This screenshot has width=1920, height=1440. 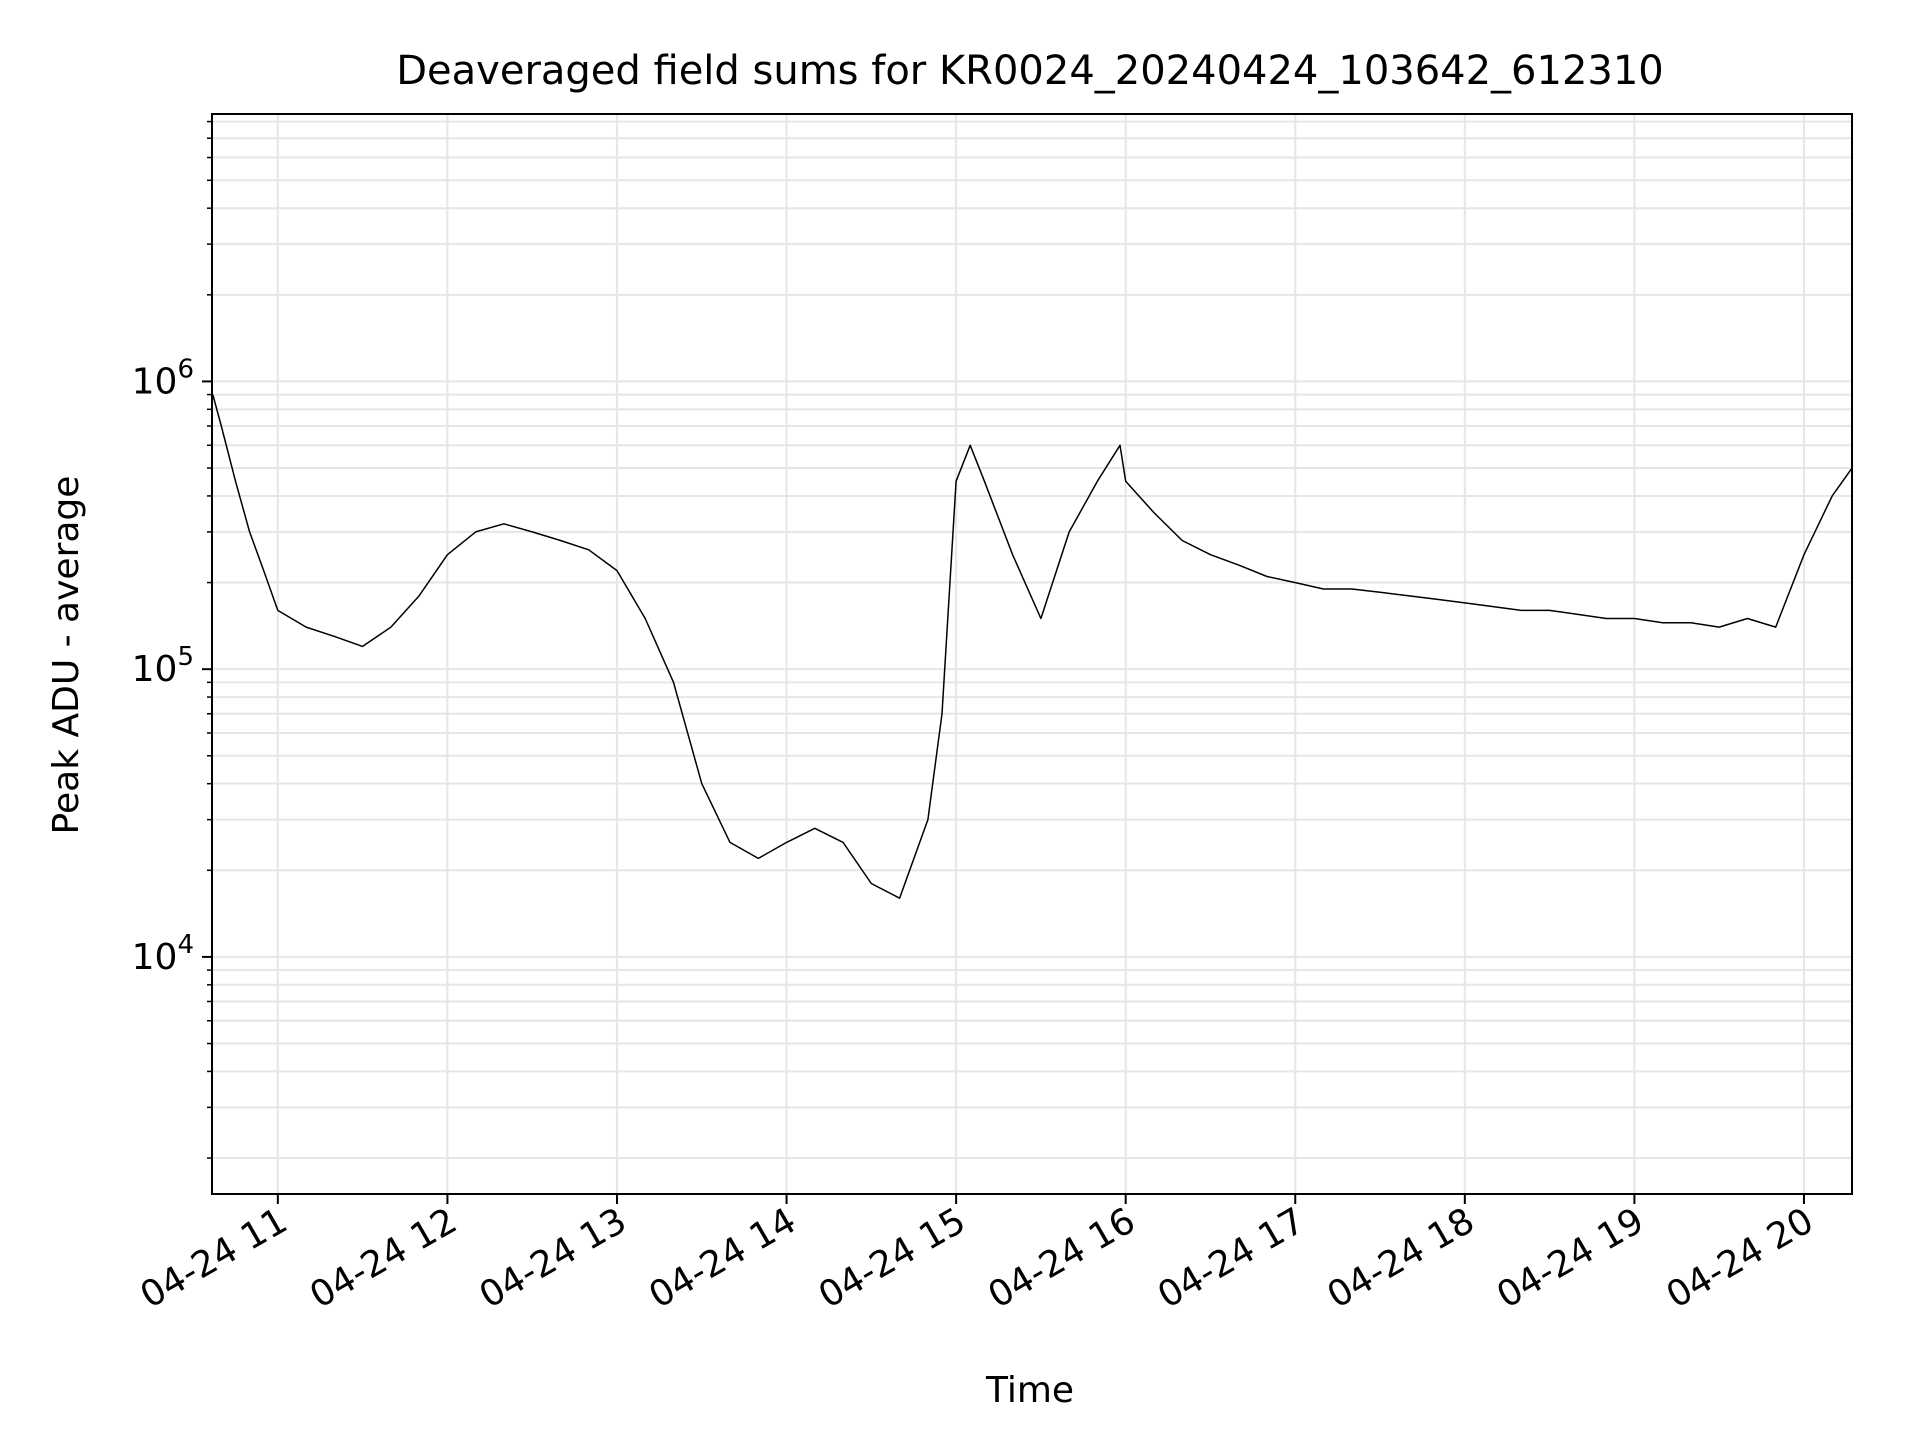 What do you see at coordinates (1029, 1390) in the screenshot?
I see `x-axis-label: Time` at bounding box center [1029, 1390].